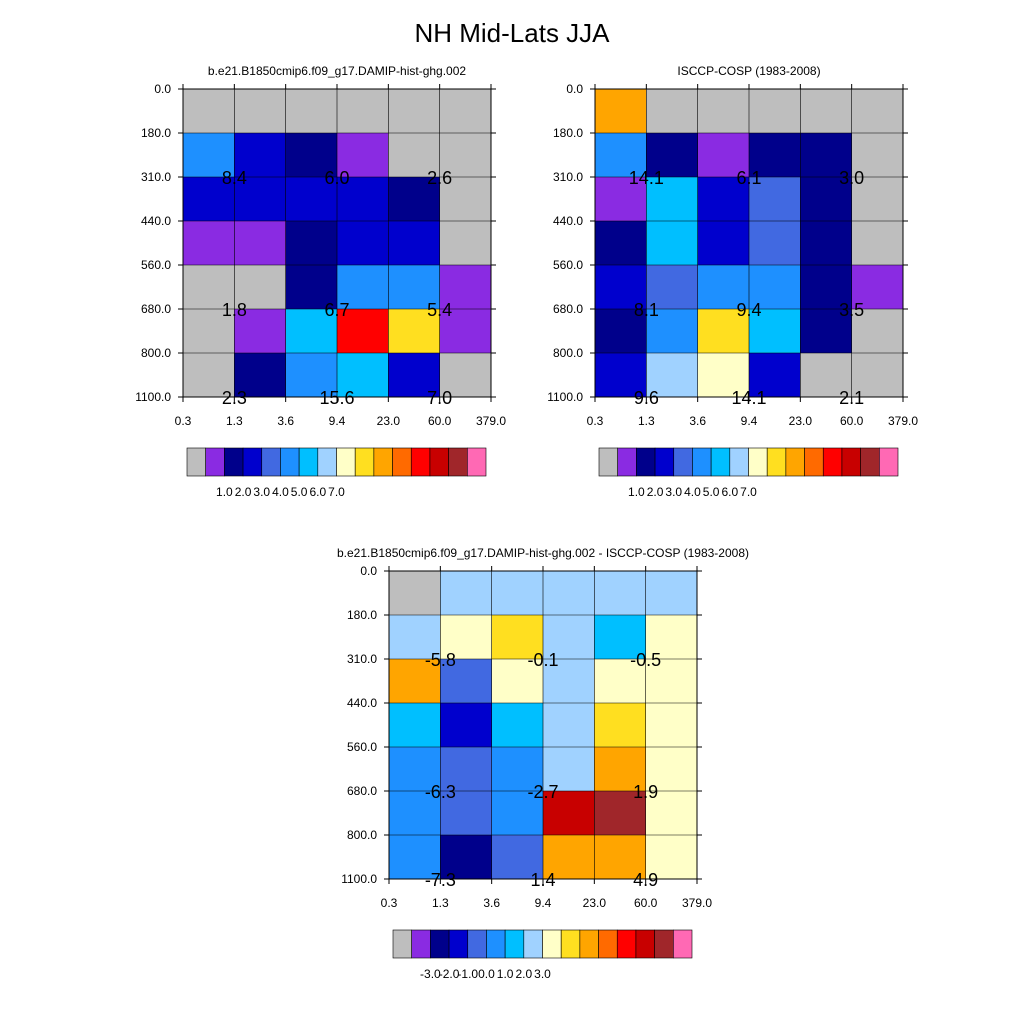 The width and height of the screenshot is (1024, 1024). I want to click on y-tick-label: 560.0, so click(568, 265).